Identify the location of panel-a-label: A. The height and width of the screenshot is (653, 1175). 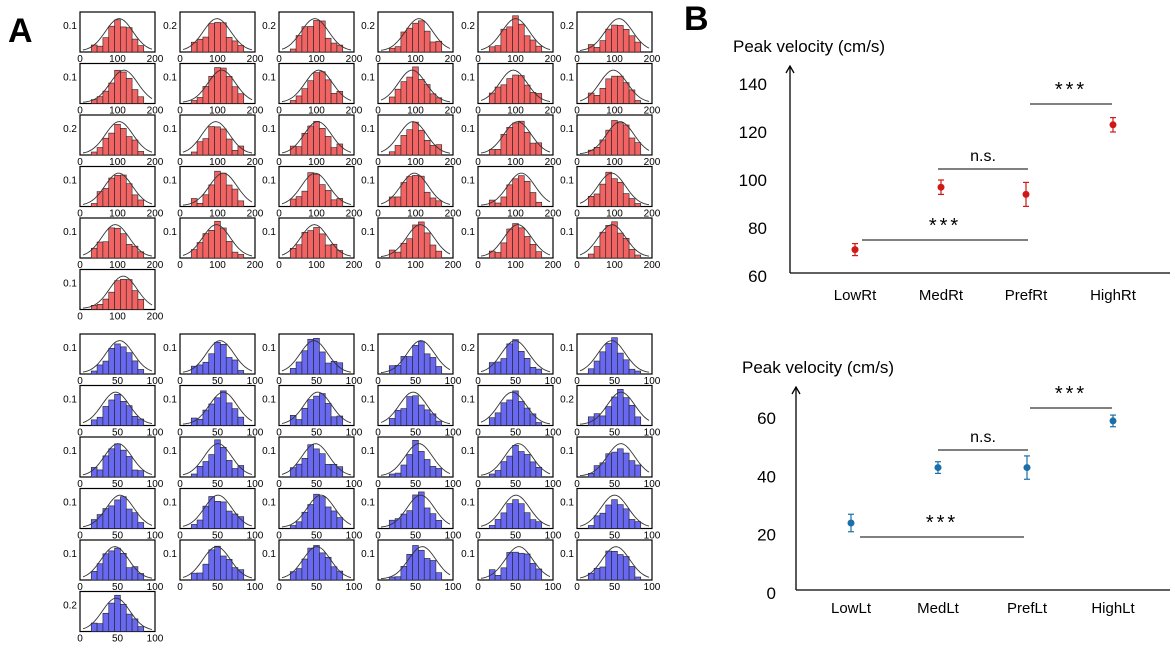
(20, 31).